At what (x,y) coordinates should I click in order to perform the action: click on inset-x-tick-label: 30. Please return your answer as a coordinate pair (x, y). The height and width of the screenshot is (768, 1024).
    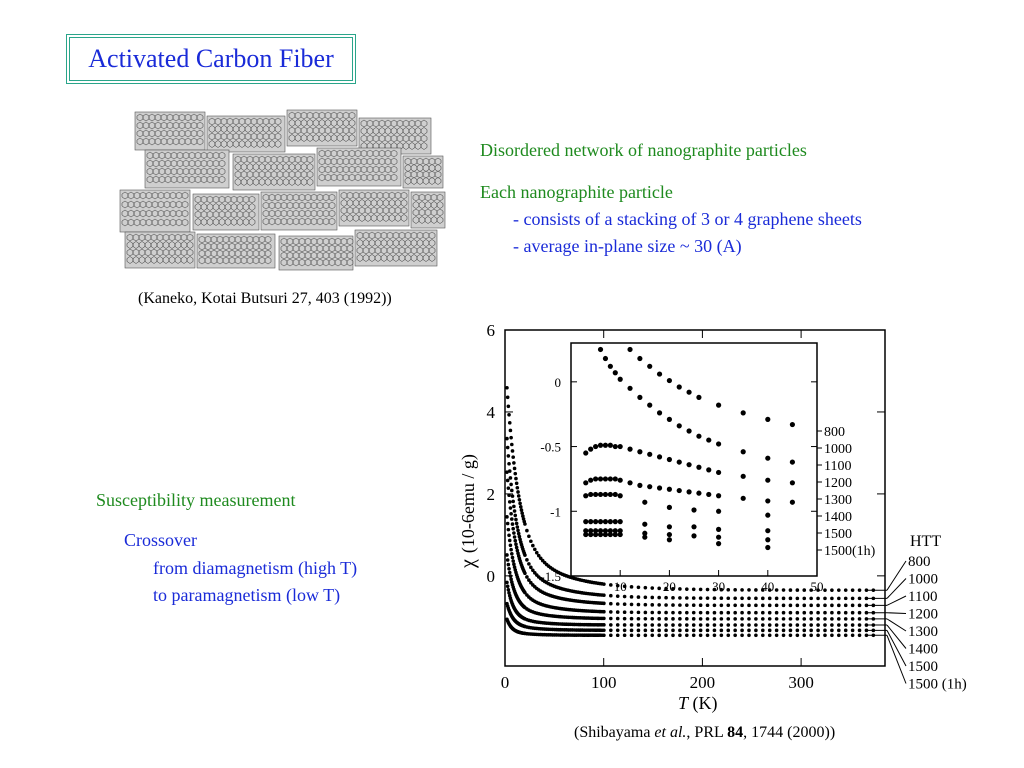
    Looking at the image, I should click on (718, 586).